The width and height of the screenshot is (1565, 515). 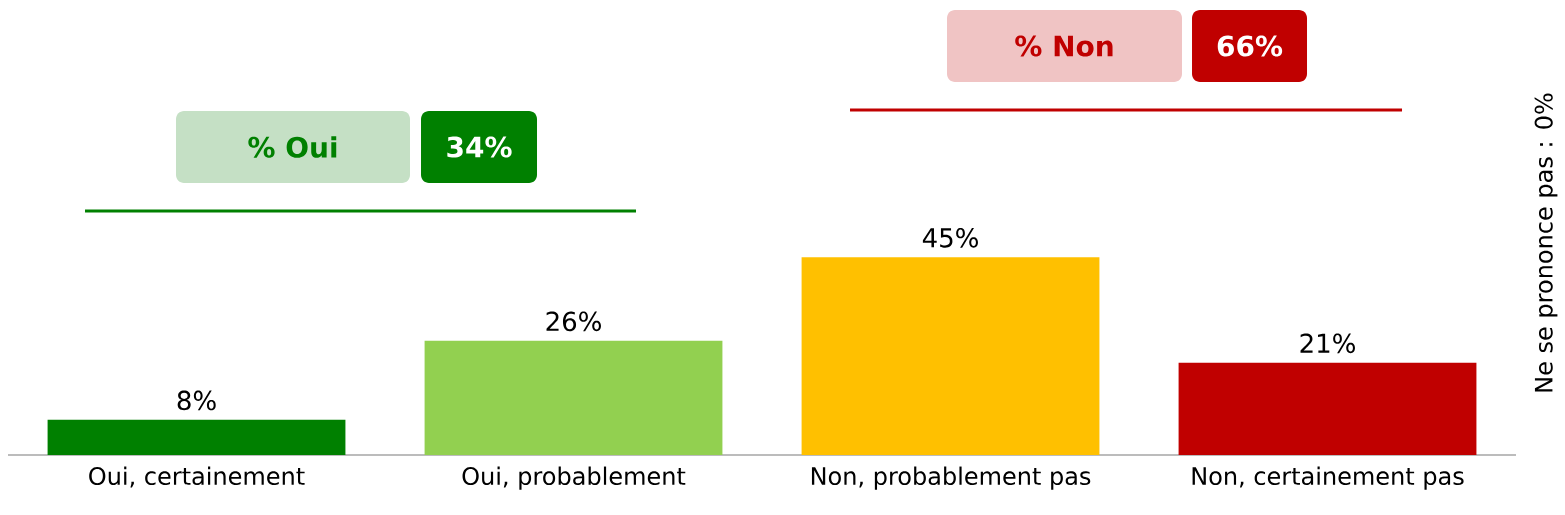 I want to click on x-tick-label: Non, probablement pas, so click(x=951, y=478).